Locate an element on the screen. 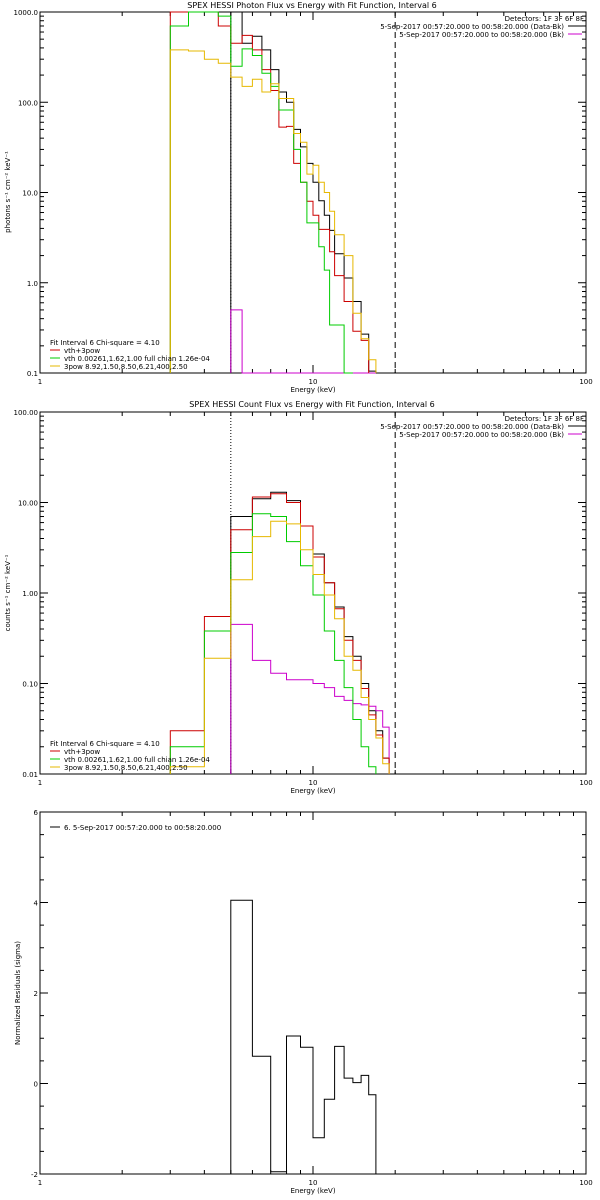 Image resolution: width=600 pixels, height=1200 pixels. y-tick-label: 10.0 is located at coordinates (30, 194).